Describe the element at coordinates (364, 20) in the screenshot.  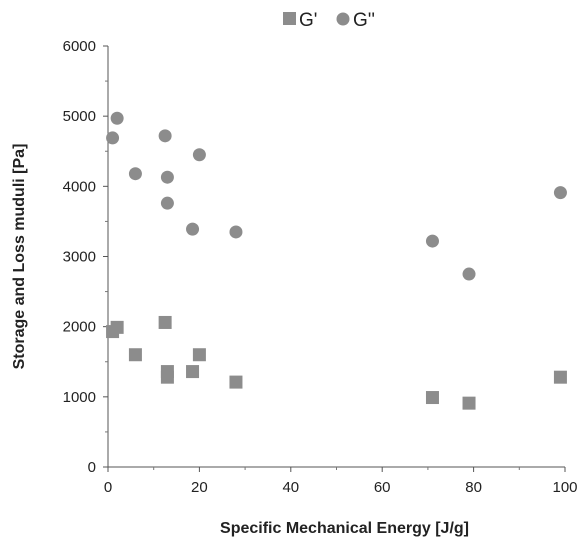
I see `legend-label-g-double-prime: G''` at that location.